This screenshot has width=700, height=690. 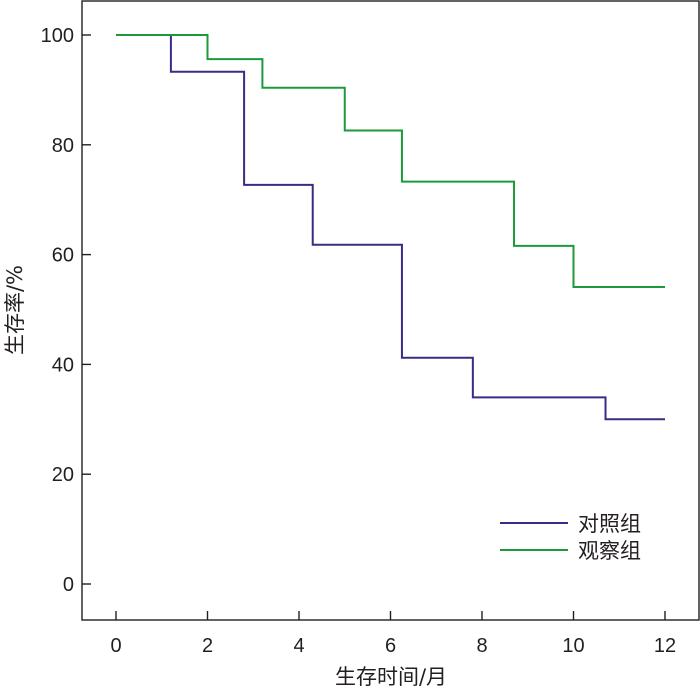 What do you see at coordinates (63, 475) in the screenshot?
I see `y-tick-label: 20` at bounding box center [63, 475].